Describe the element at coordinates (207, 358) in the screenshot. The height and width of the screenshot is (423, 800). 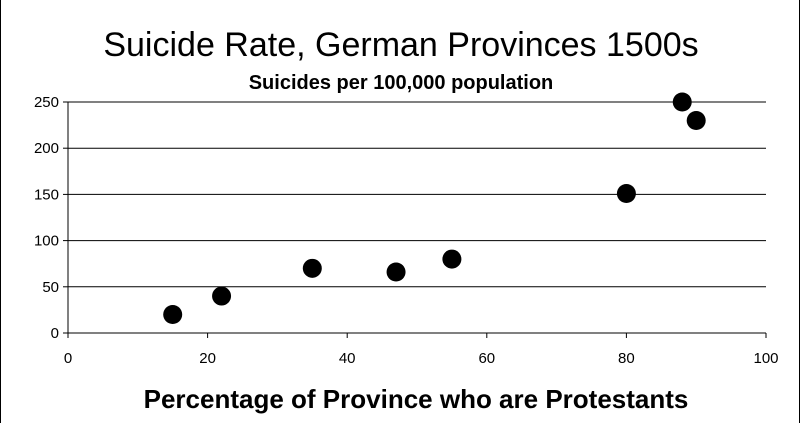
I see `x-tick-label: 20` at that location.